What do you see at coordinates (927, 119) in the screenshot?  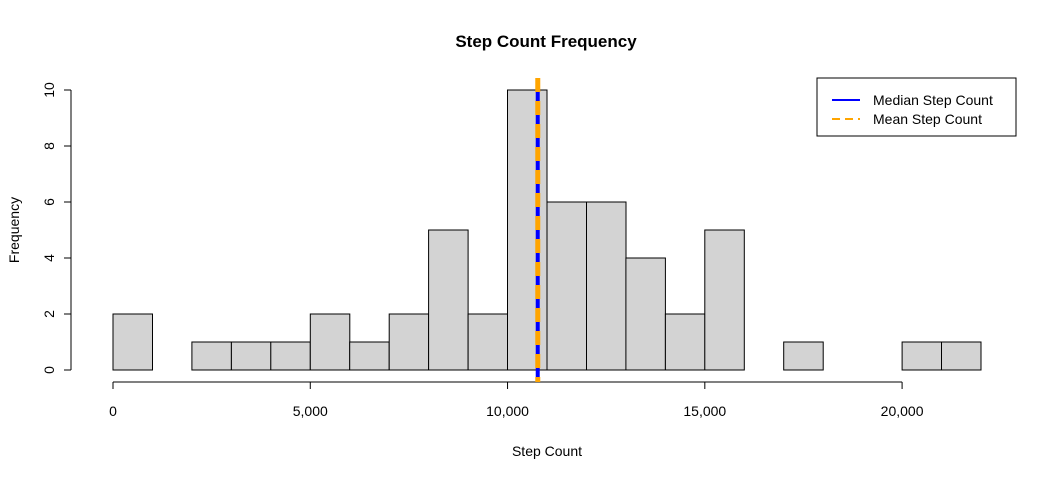 I see `legend-label-1: Mean Step Count` at bounding box center [927, 119].